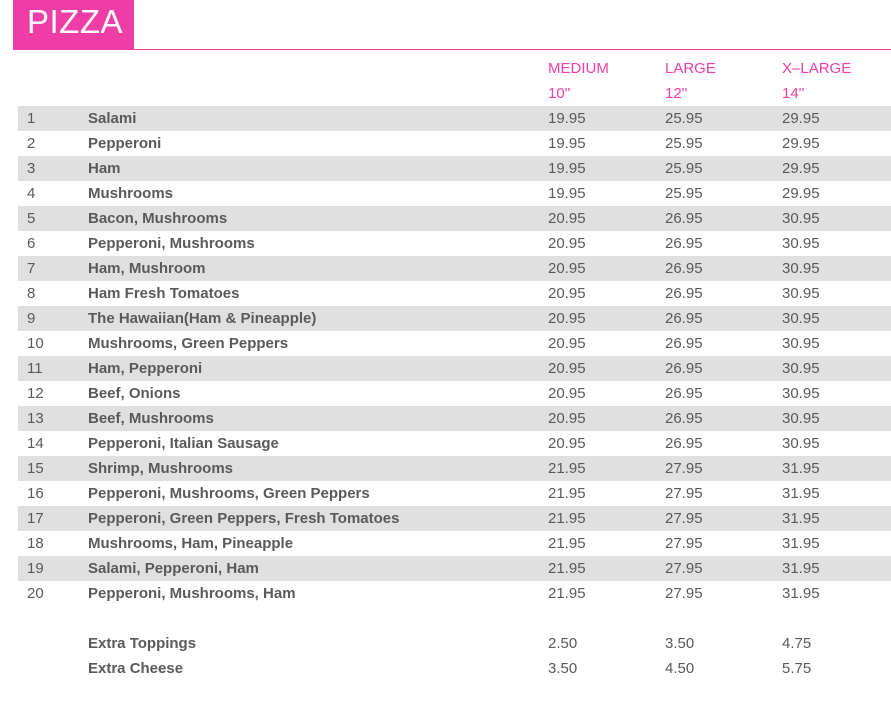 The width and height of the screenshot is (891, 705). Describe the element at coordinates (445, 68) in the screenshot. I see `size-name-header: MEDIUM LARGE X–LARGE` at that location.